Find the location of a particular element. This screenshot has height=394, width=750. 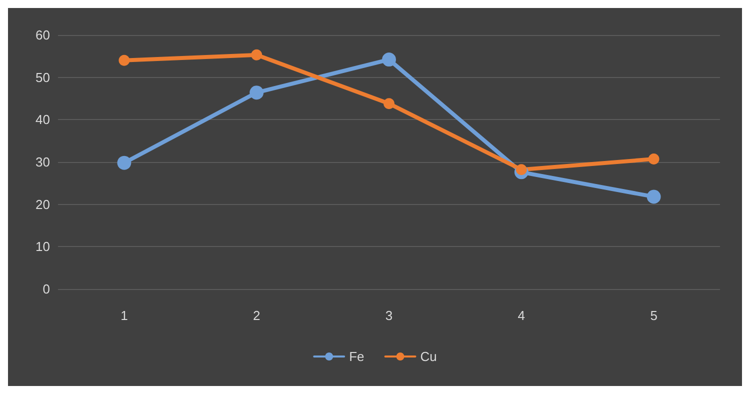

x-tick-label: 2 is located at coordinates (256, 315).